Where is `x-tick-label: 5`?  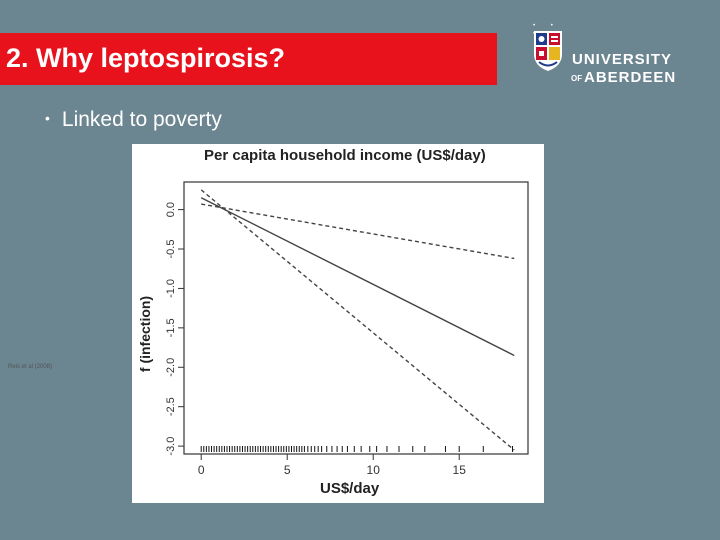 x-tick-label: 5 is located at coordinates (287, 470).